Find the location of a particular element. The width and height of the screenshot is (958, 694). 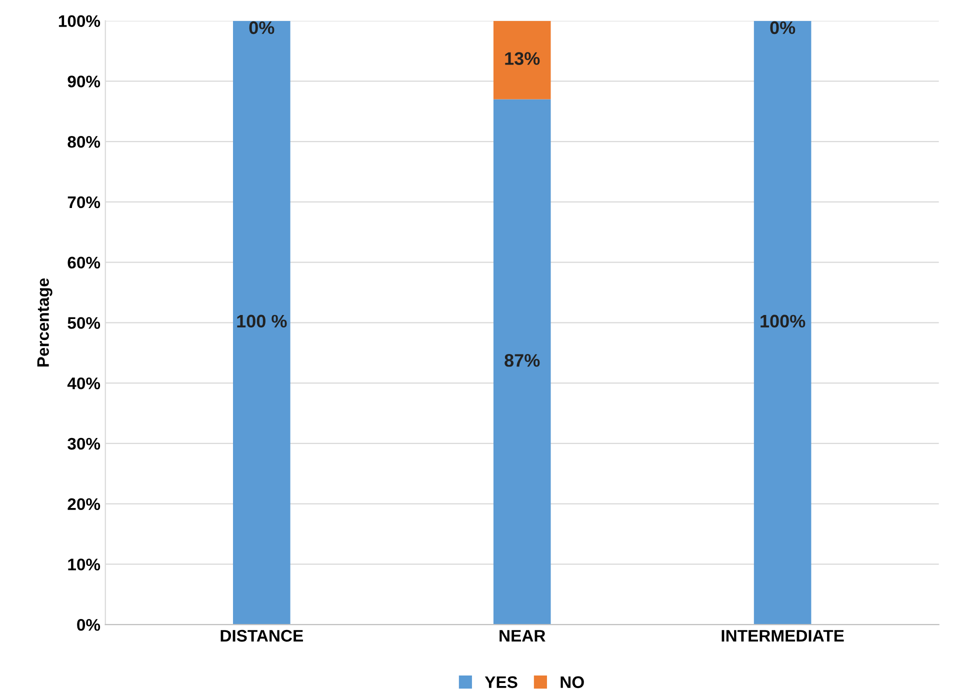

y-tick-label: 30% is located at coordinates (84, 444).